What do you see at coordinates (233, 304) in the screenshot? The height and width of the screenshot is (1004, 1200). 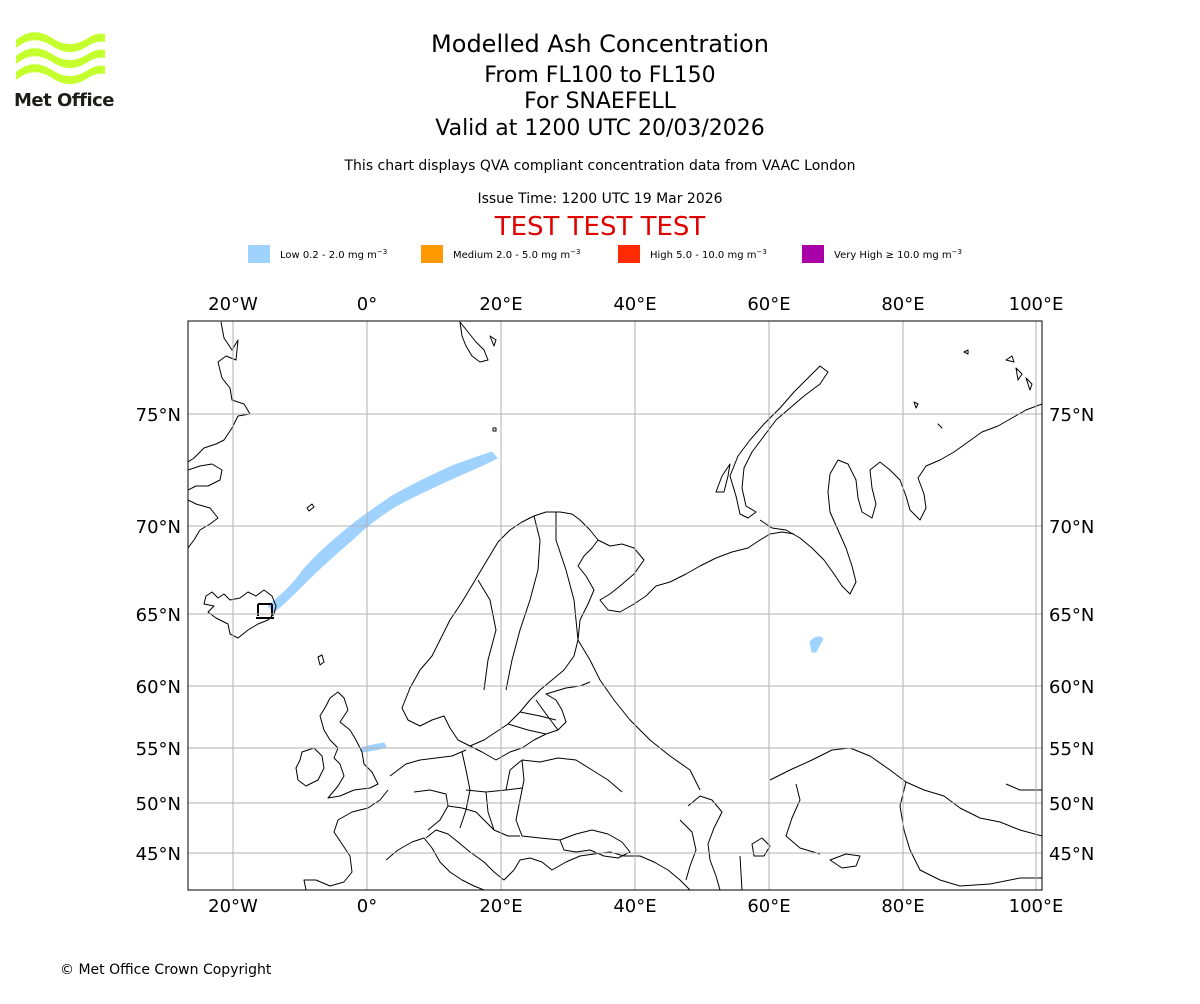 I see `lon-label-top: 20°W` at bounding box center [233, 304].